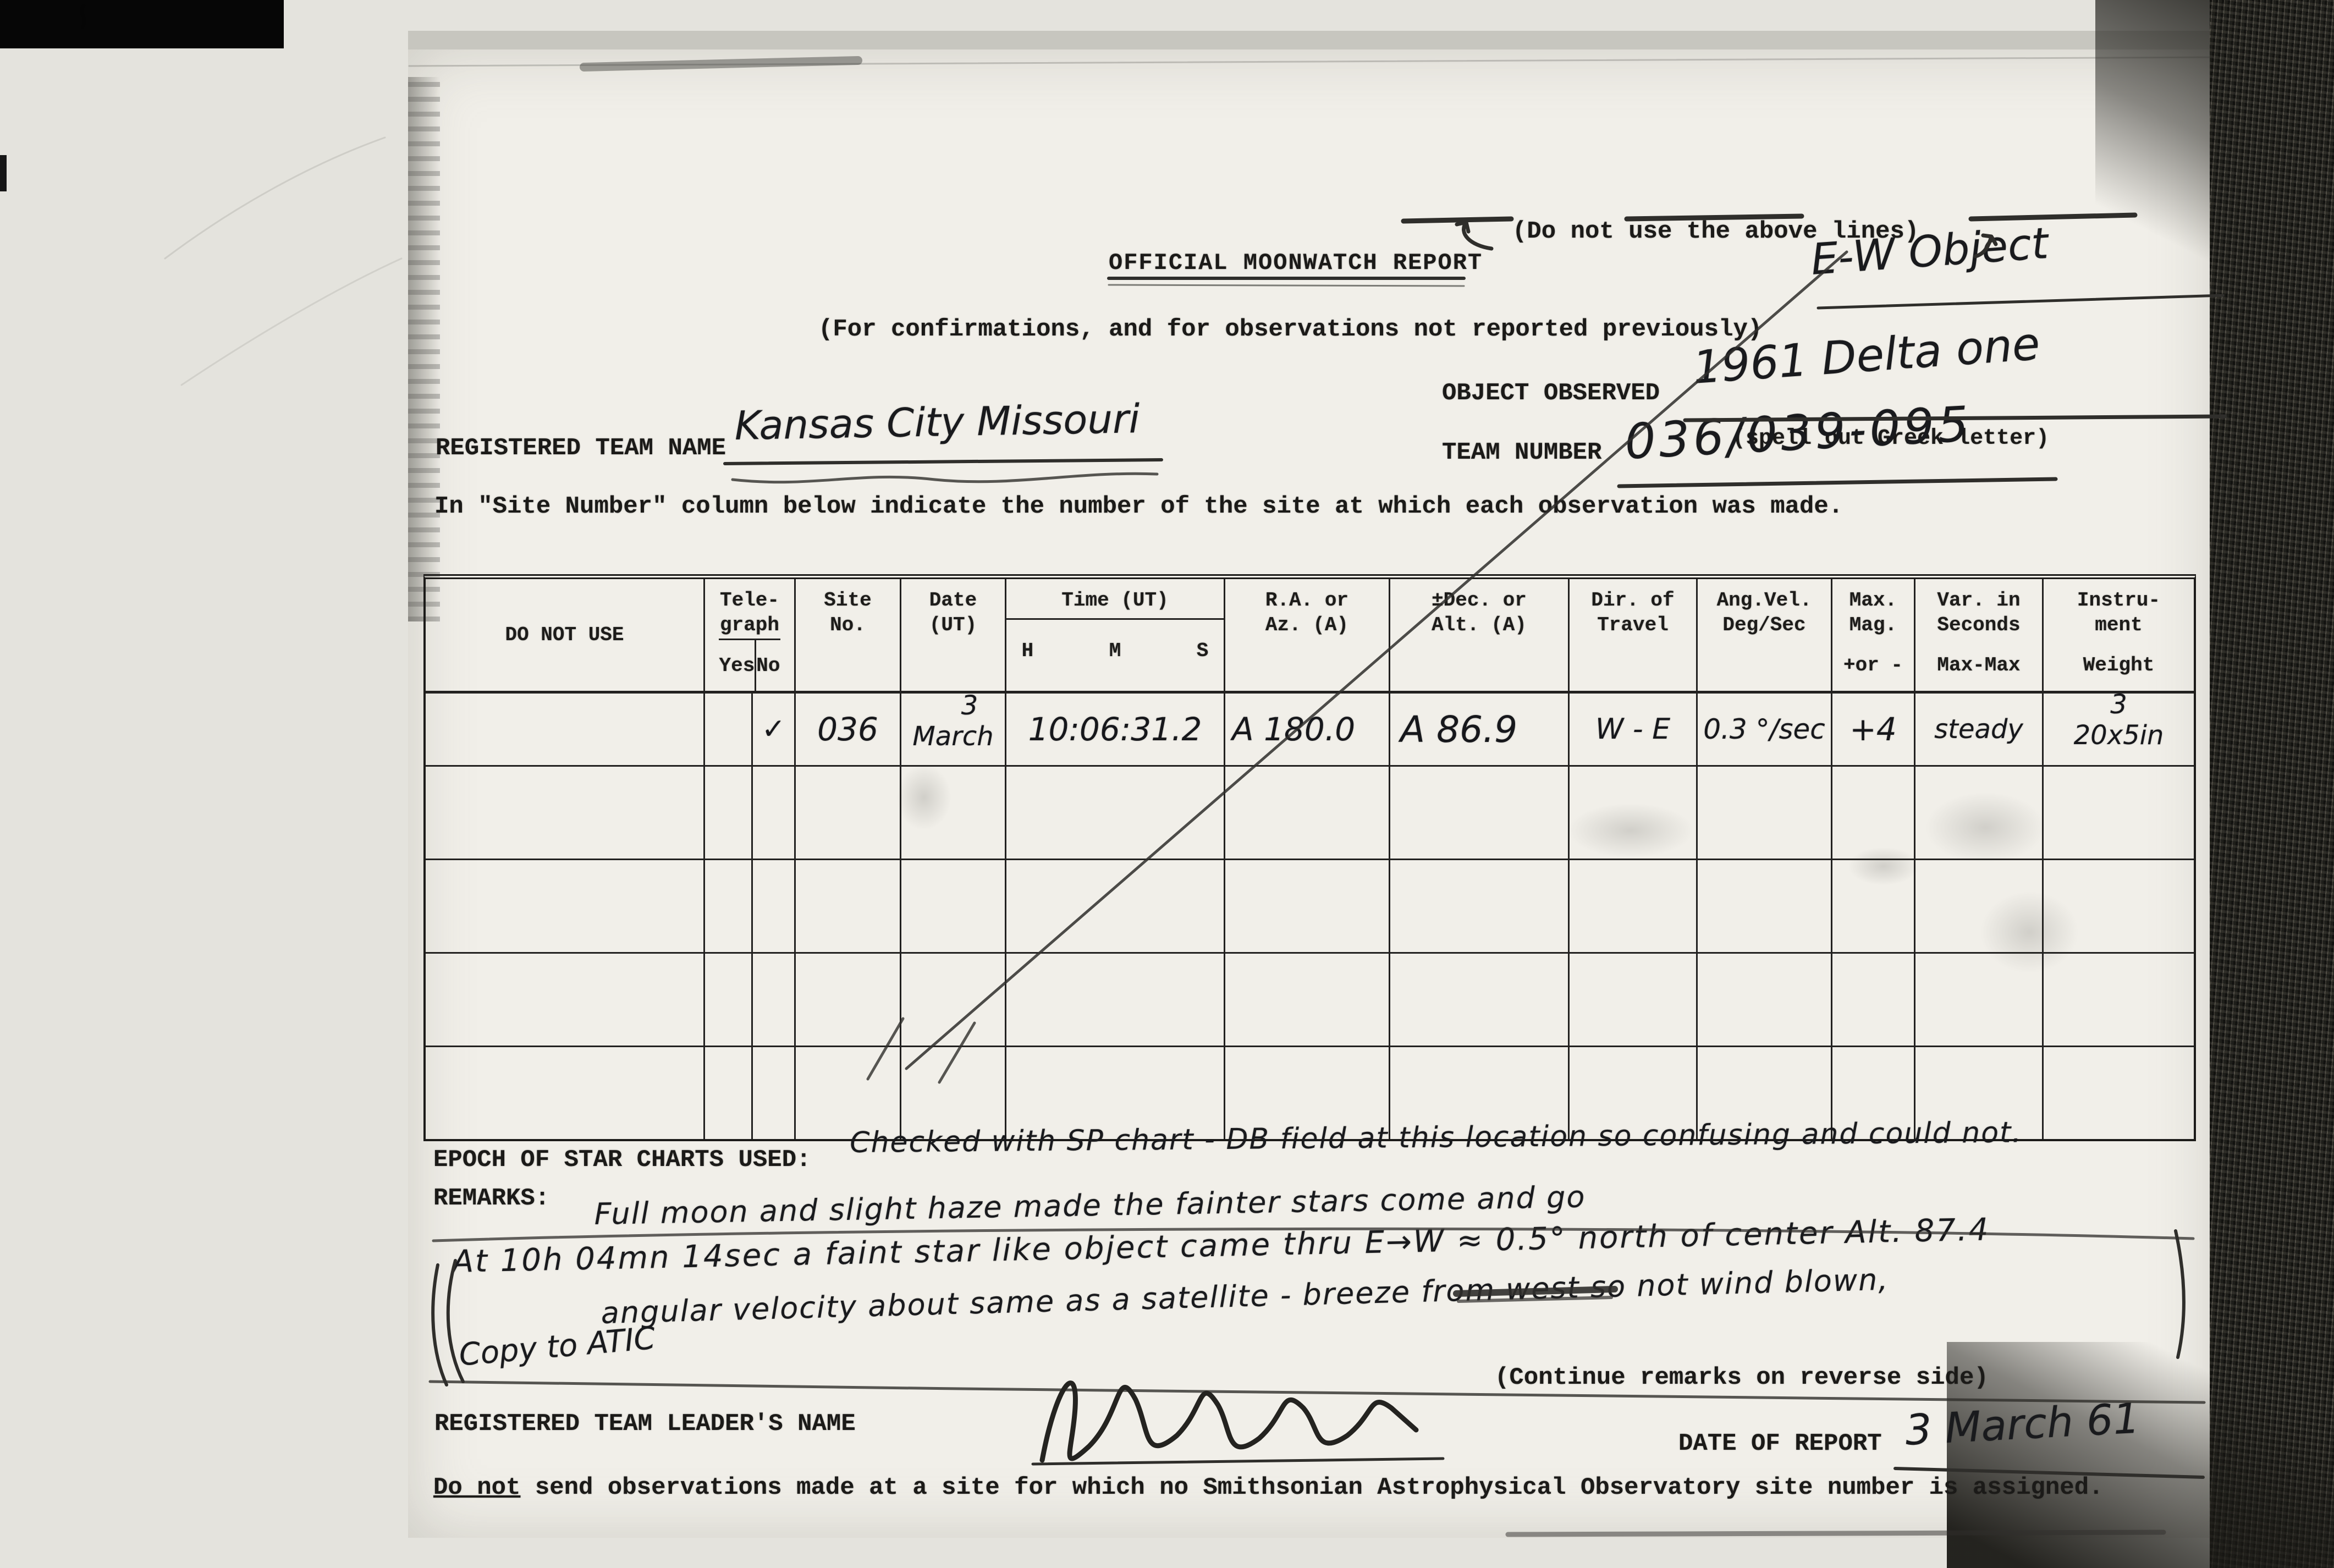 The image size is (2334, 1568). What do you see at coordinates (3, 173) in the screenshot?
I see `film-black-nub` at bounding box center [3, 173].